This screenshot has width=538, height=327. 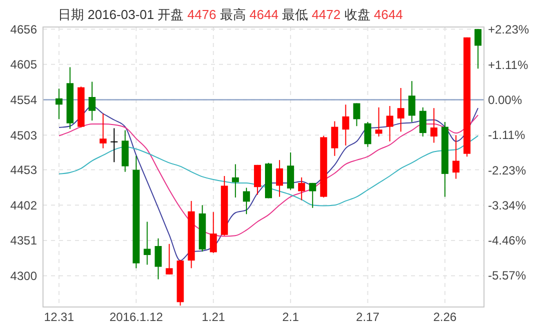 What do you see at coordinates (509, 29) in the screenshot?
I see `y2-tick-label: +2.23%` at bounding box center [509, 29].